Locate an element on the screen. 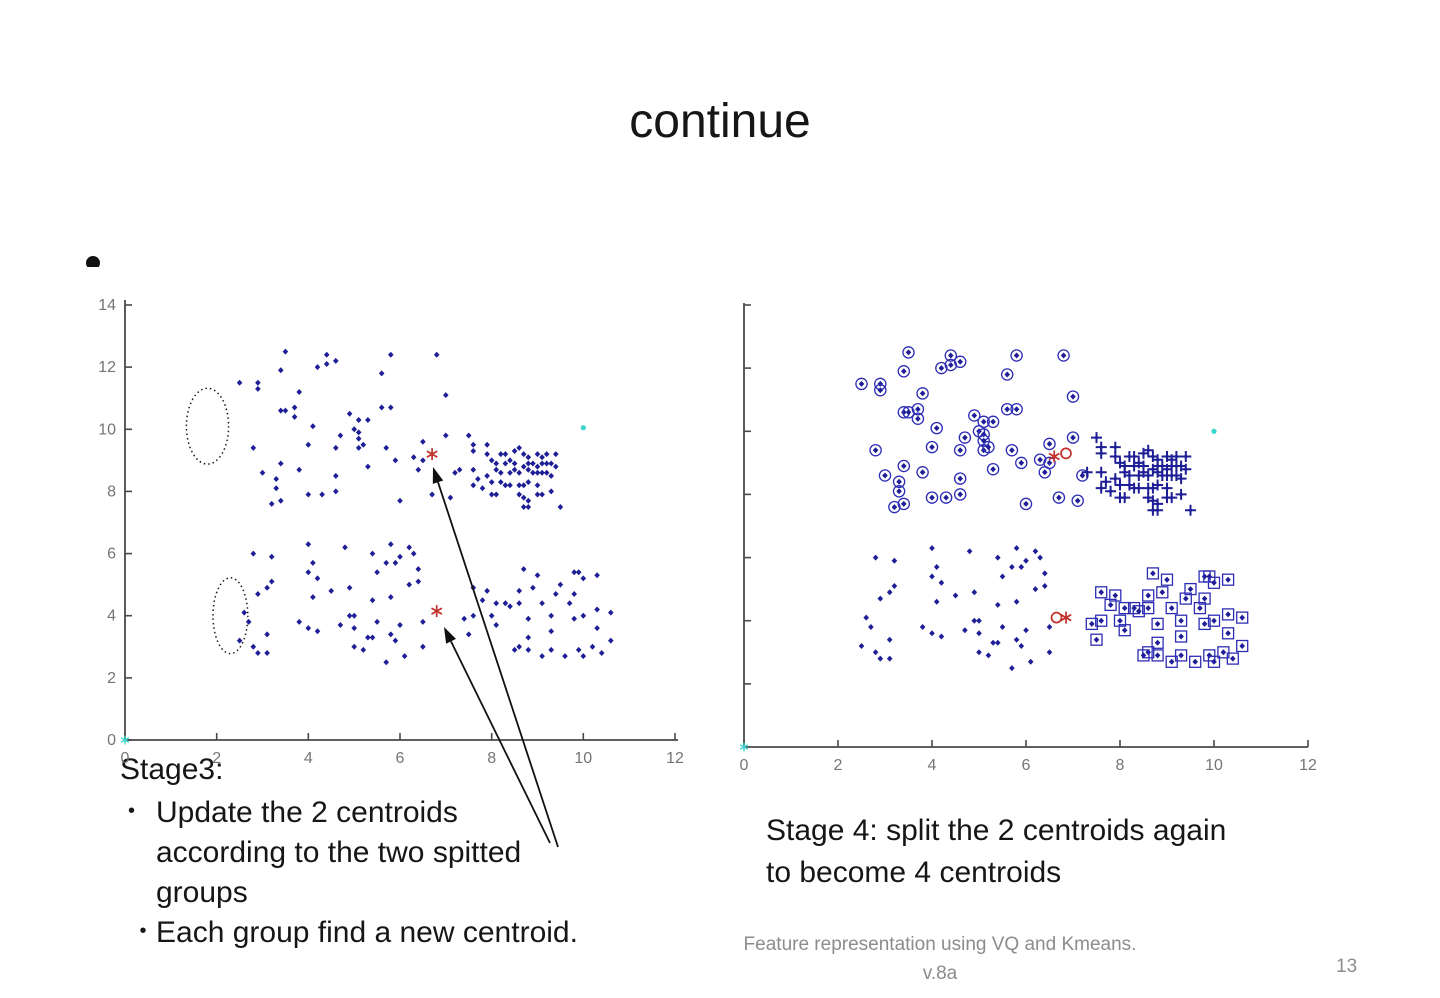 Image resolution: width=1440 pixels, height=998 pixels. y-tick-label: 8 is located at coordinates (111, 491).